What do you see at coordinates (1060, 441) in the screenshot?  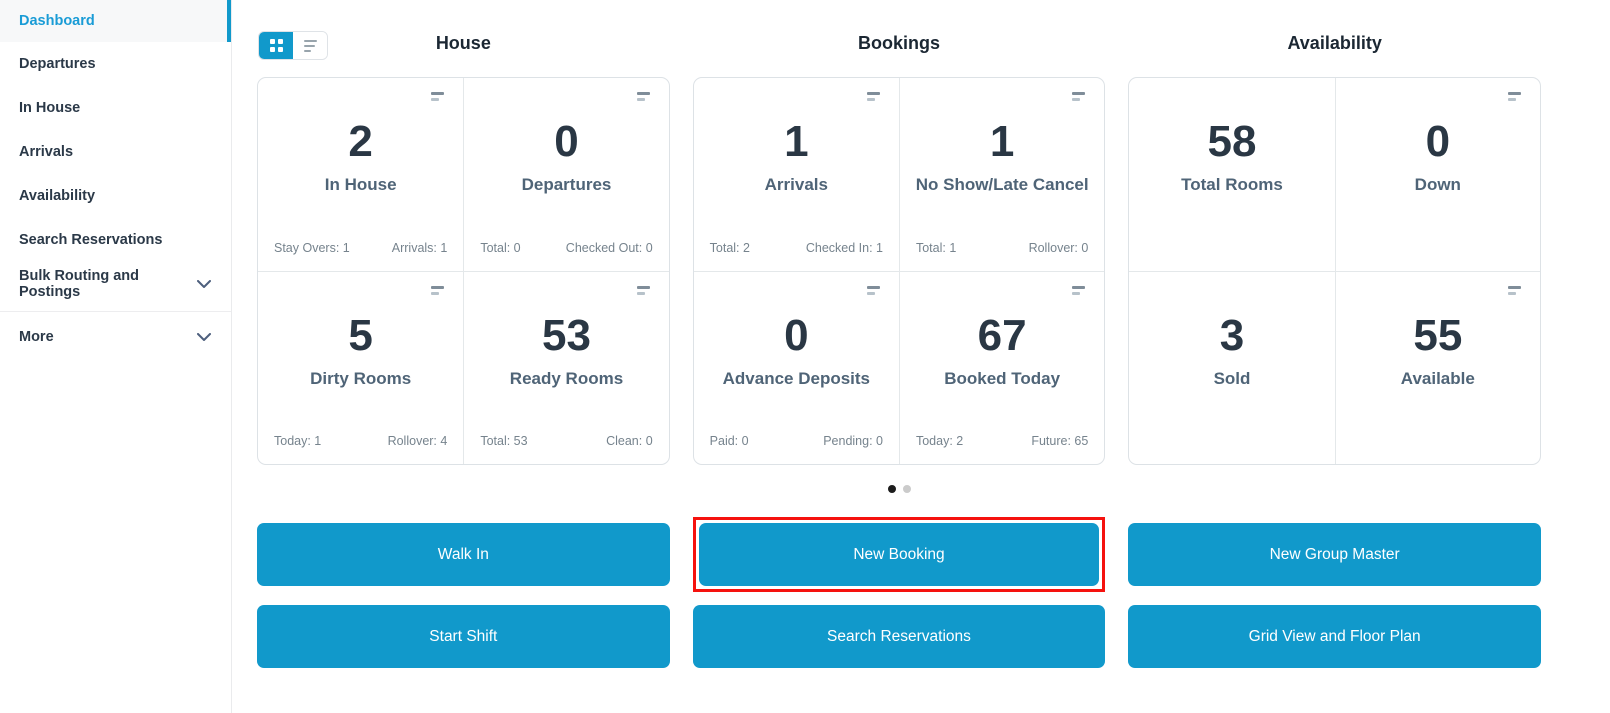 I see `stat-right: Future: 65` at bounding box center [1060, 441].